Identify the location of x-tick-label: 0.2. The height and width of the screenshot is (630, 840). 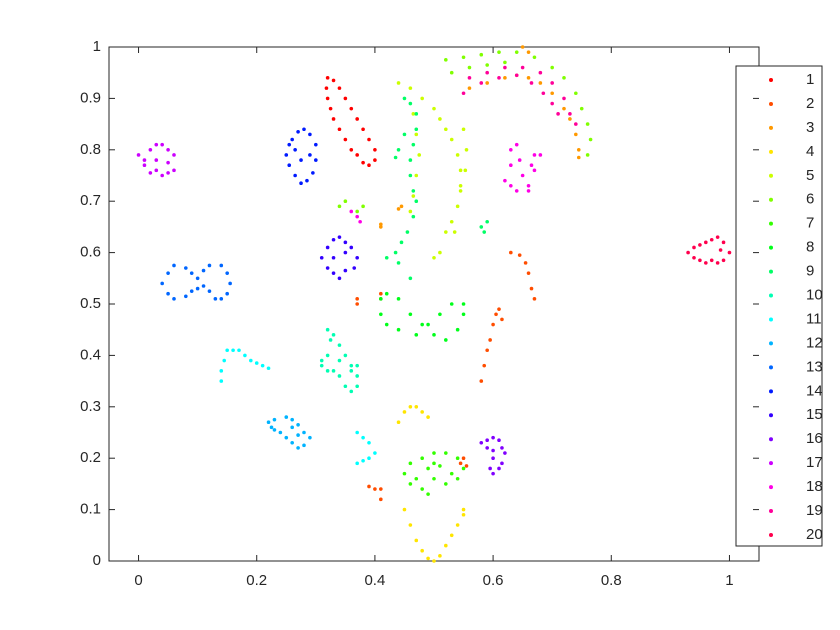
(256, 580).